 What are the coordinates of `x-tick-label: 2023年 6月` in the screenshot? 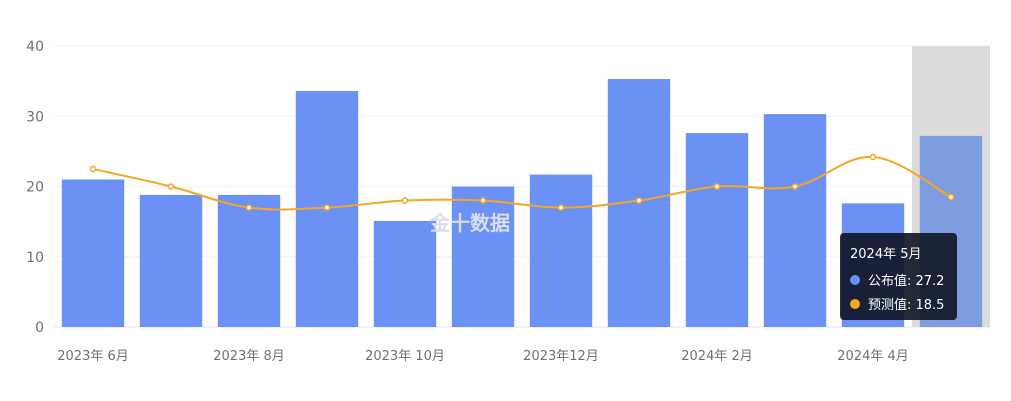 It's located at (93, 356).